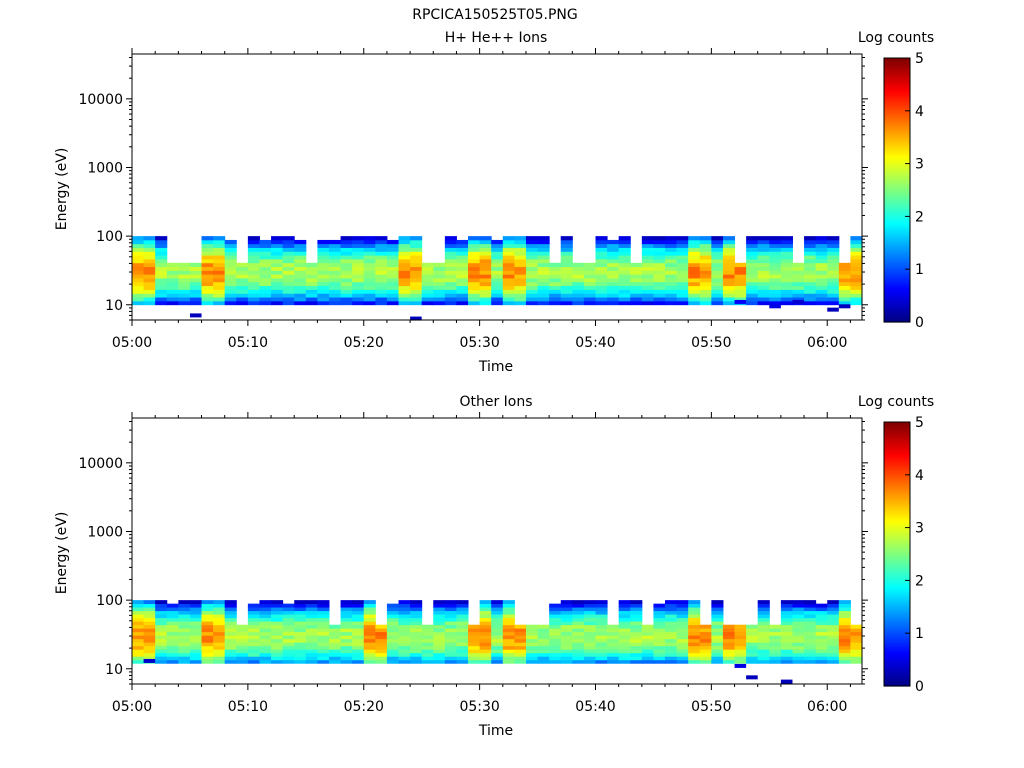 The image size is (1024, 768). I want to click on x-tick-label: 05:30, so click(479, 707).